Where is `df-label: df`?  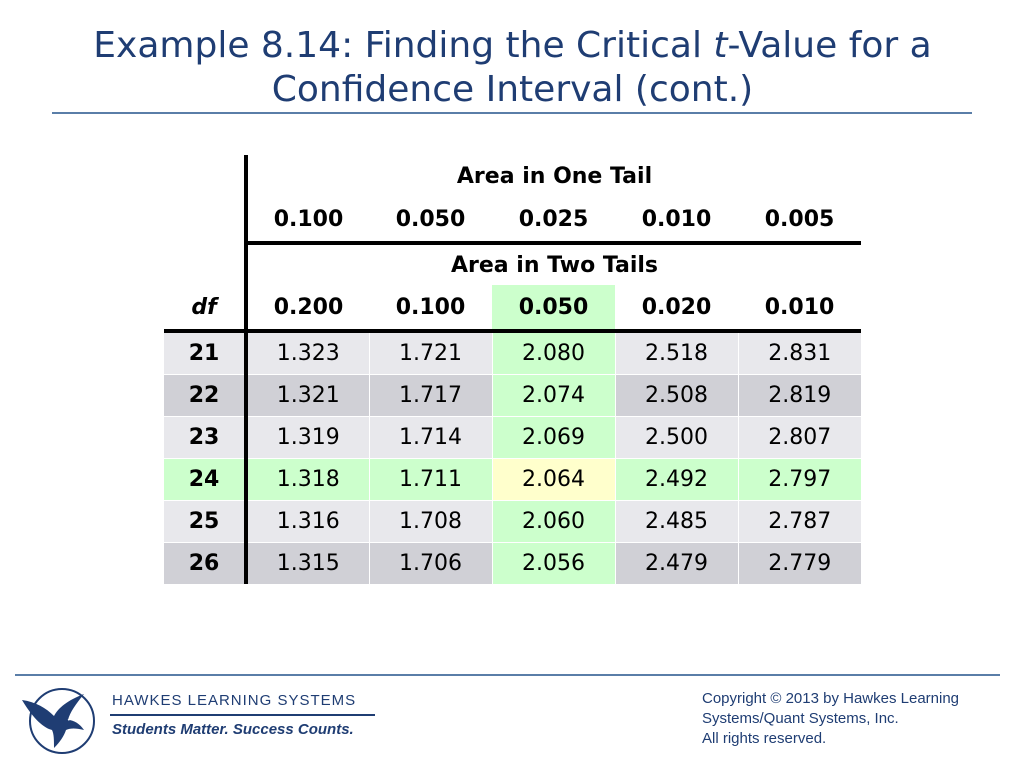
df-label: df is located at coordinates (206, 309).